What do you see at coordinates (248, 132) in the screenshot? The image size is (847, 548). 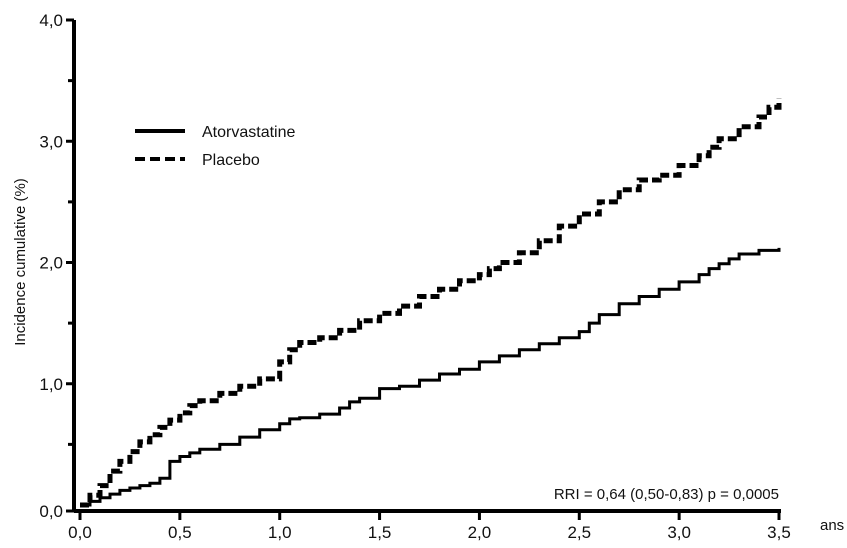 I see `legend-label-atorvastatine: Atorvastatine` at bounding box center [248, 132].